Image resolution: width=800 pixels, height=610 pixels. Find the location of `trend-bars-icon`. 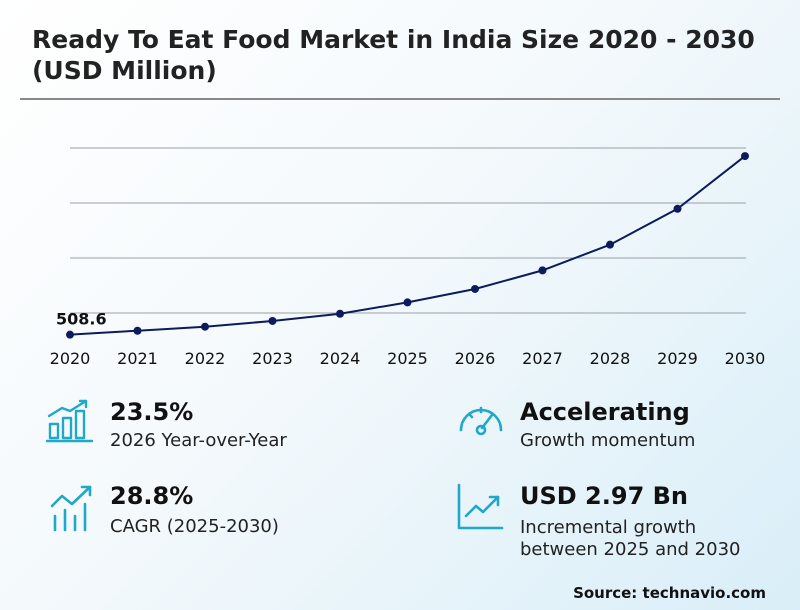

trend-bars-icon is located at coordinates (71, 508).